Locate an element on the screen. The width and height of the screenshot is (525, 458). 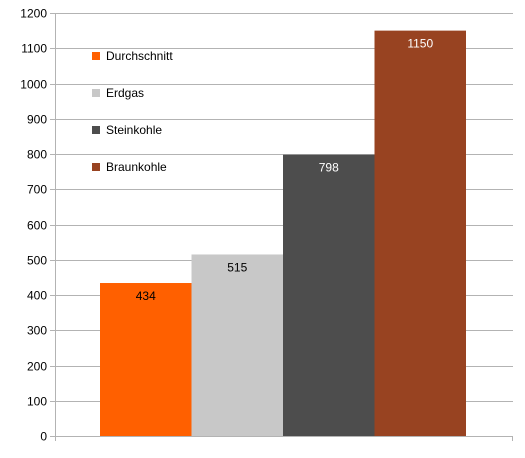
y-tick-label: 1000 is located at coordinates (33, 85).